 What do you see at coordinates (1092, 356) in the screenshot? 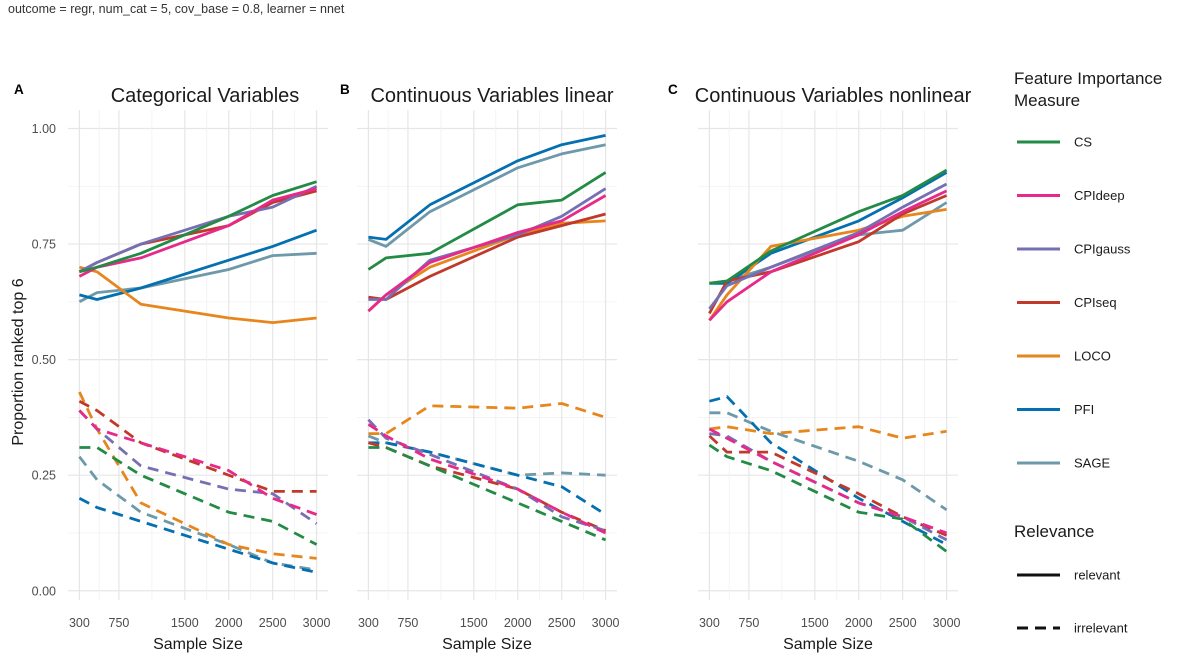
I see `legend-label: LOCO` at bounding box center [1092, 356].